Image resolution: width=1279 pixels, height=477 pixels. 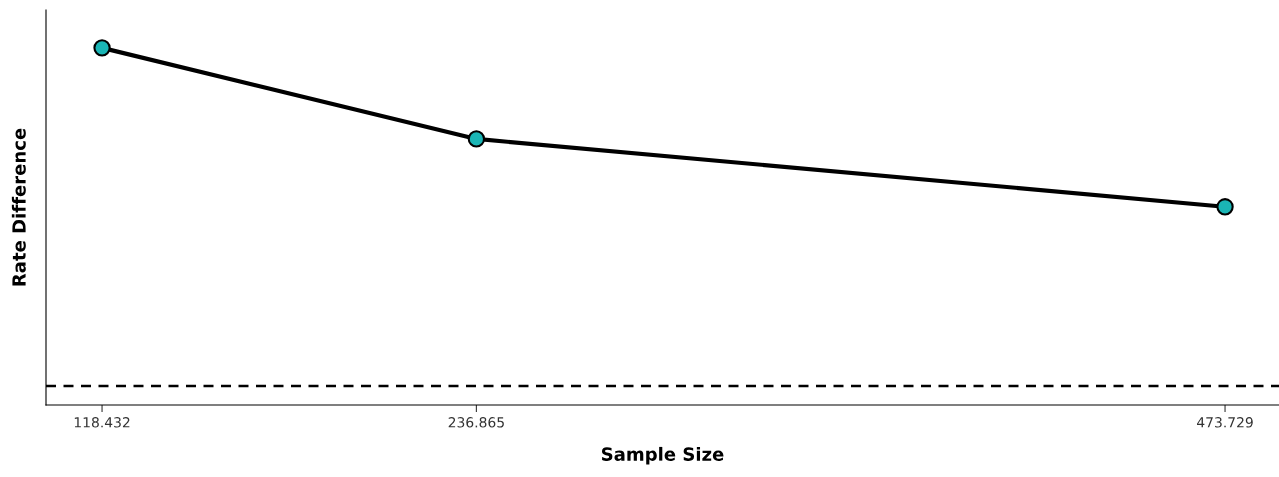 I want to click on x-axis-title: Sample Size, so click(x=663, y=455).